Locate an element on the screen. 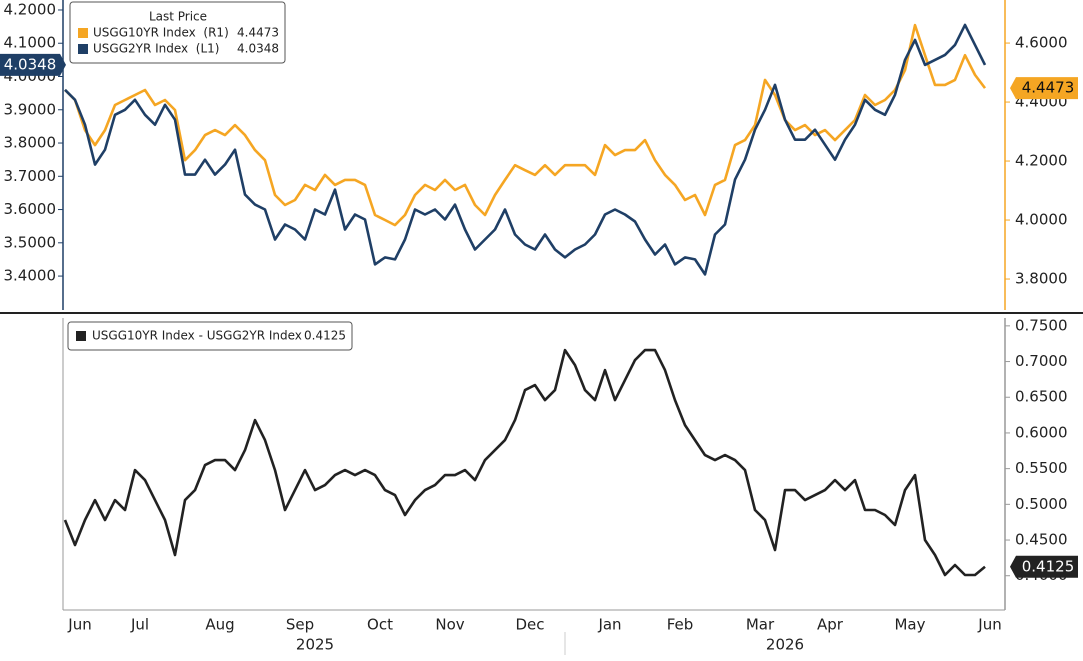  y-tick-label: 0.6000 is located at coordinates (1041, 432).